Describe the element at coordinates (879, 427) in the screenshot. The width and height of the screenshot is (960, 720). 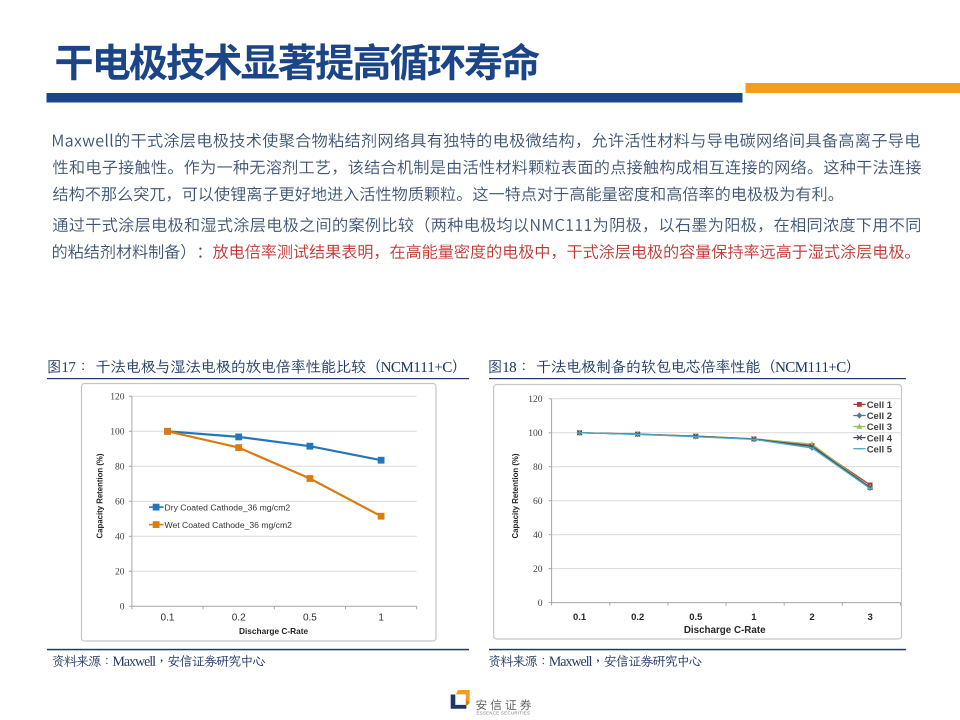
I see `svg-text: Cell 3` at that location.